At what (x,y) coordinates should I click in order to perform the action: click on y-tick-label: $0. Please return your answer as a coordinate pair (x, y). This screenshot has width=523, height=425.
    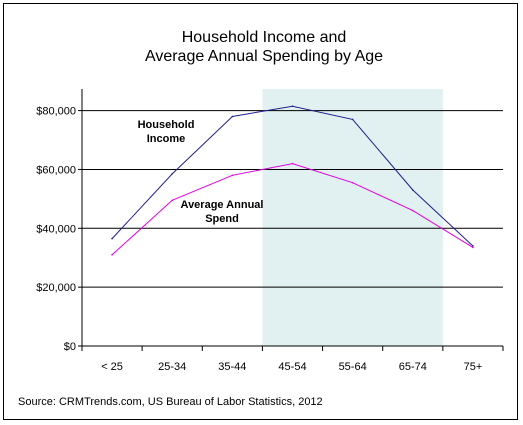
    Looking at the image, I should click on (70, 347).